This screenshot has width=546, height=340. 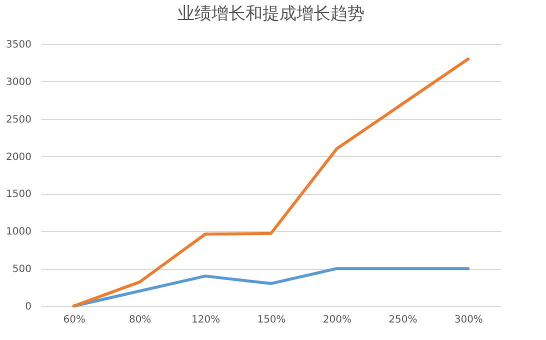 What do you see at coordinates (468, 320) in the screenshot?
I see `x-tick-label: 300%` at bounding box center [468, 320].